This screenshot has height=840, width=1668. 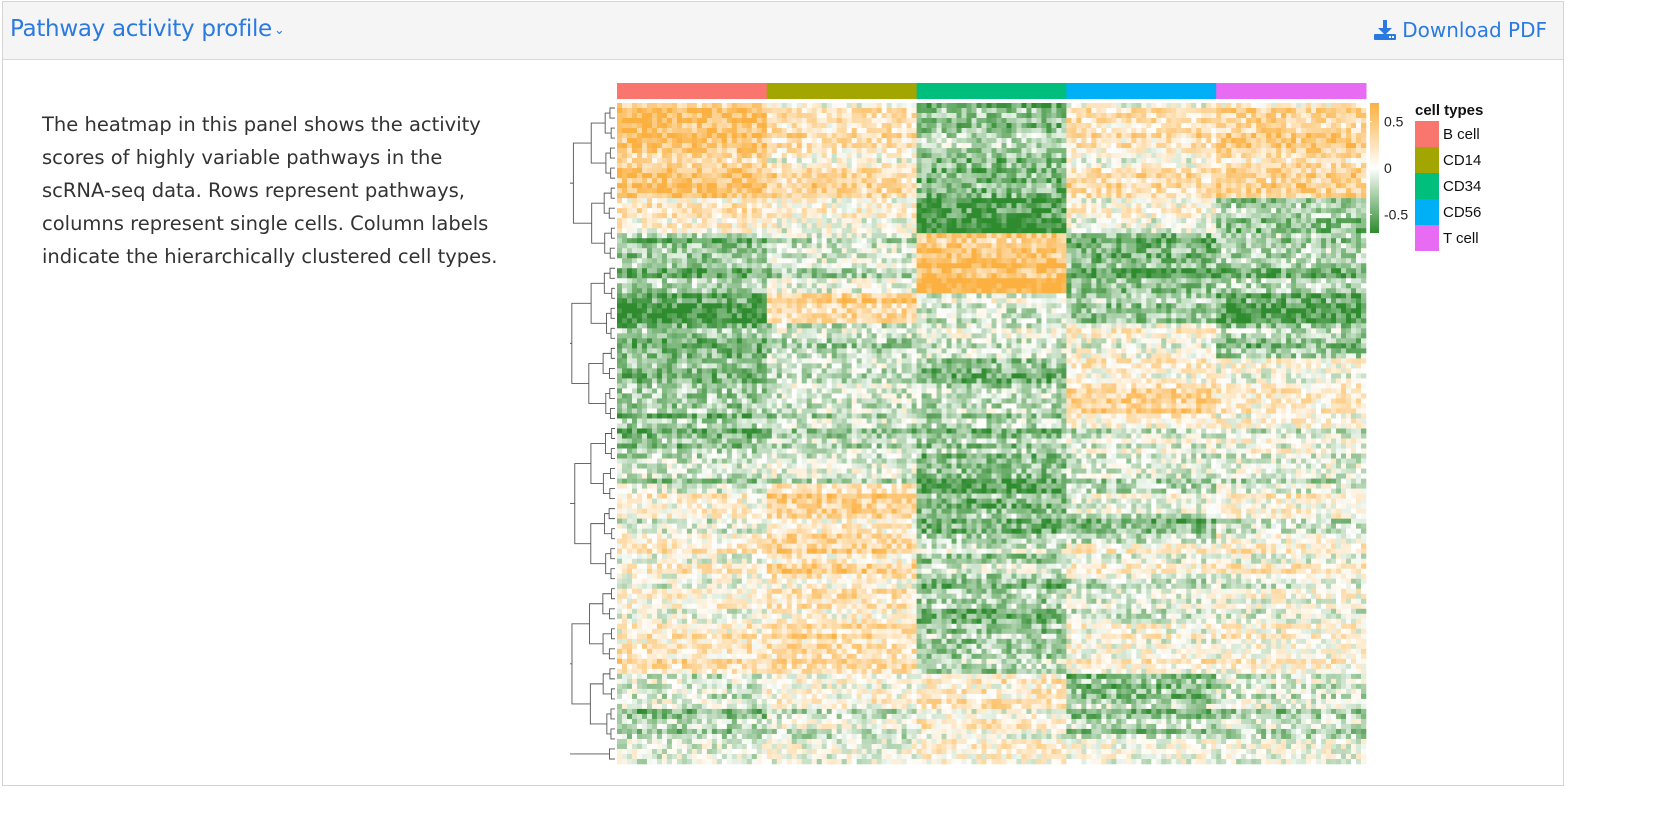 I want to click on panel-title-toggle: Pathway activity profile ⌄, so click(x=147, y=29).